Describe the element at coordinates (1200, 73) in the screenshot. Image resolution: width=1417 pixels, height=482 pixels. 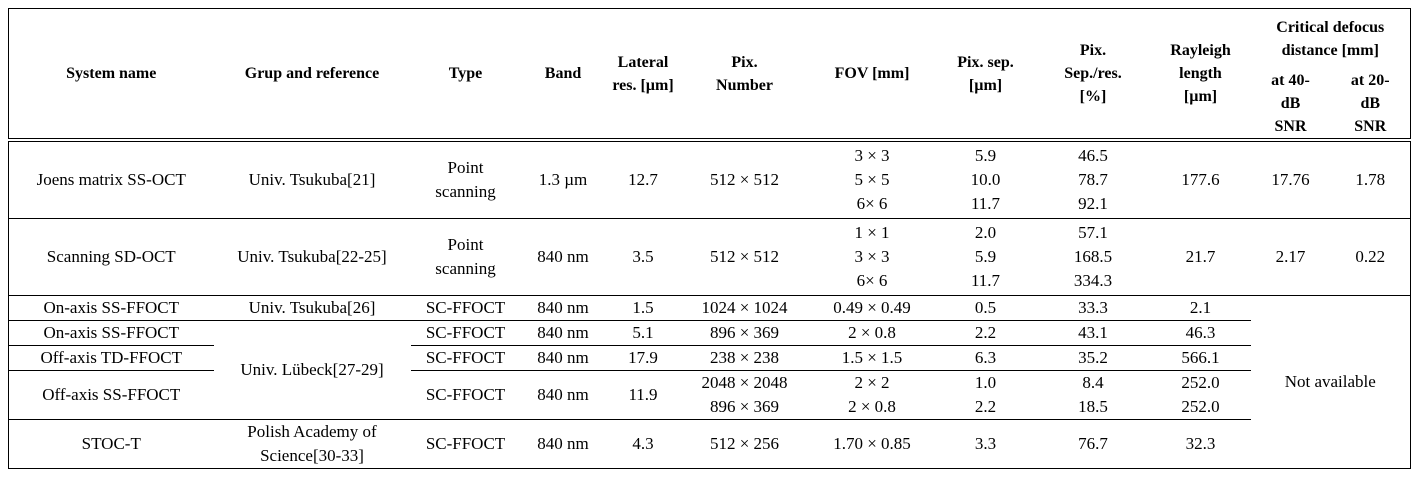
I see `cell-line: length` at that location.